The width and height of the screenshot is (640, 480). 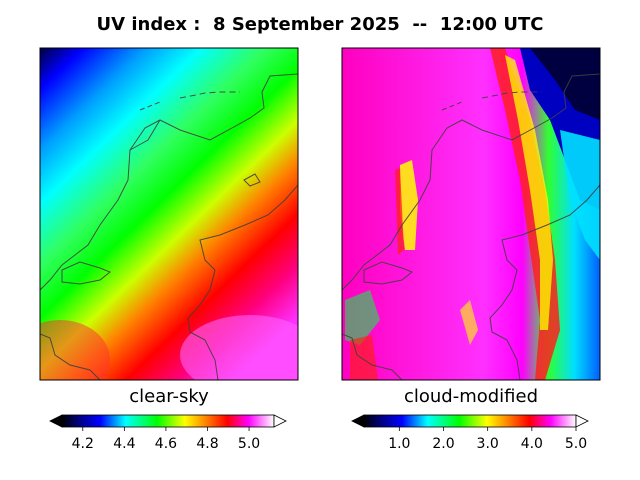 I want to click on colorbar-extend-max-left, so click(x=280, y=421).